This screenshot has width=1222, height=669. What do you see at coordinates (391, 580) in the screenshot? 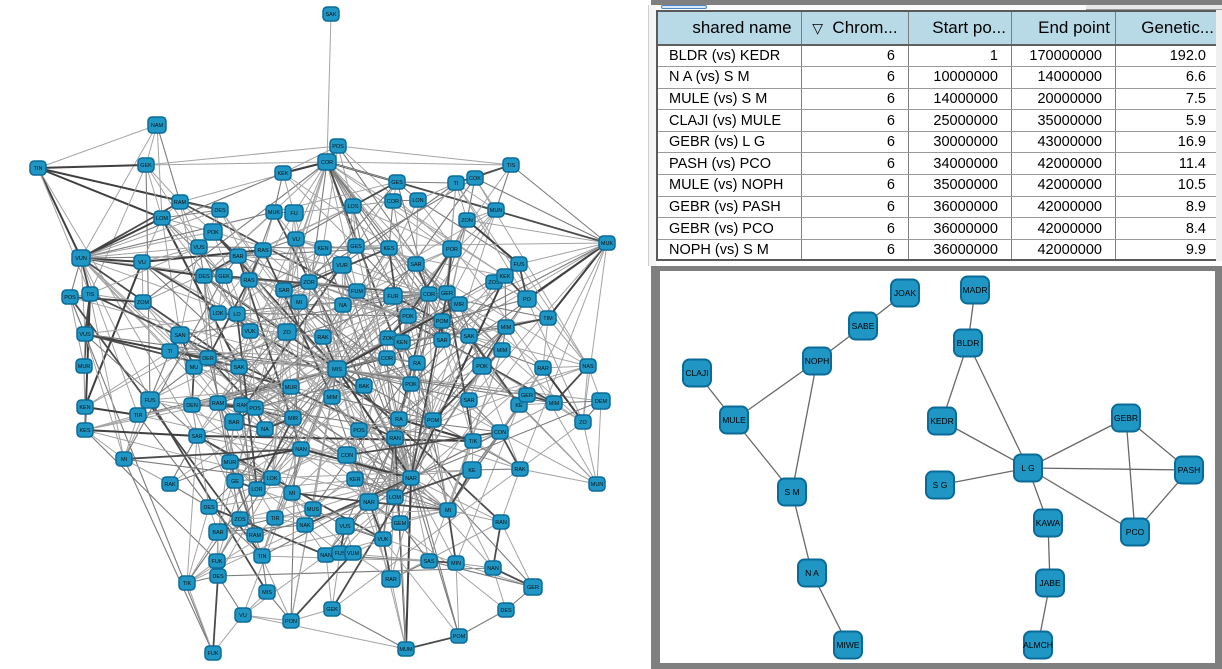
I see `svg-text: RAR` at bounding box center [391, 580].